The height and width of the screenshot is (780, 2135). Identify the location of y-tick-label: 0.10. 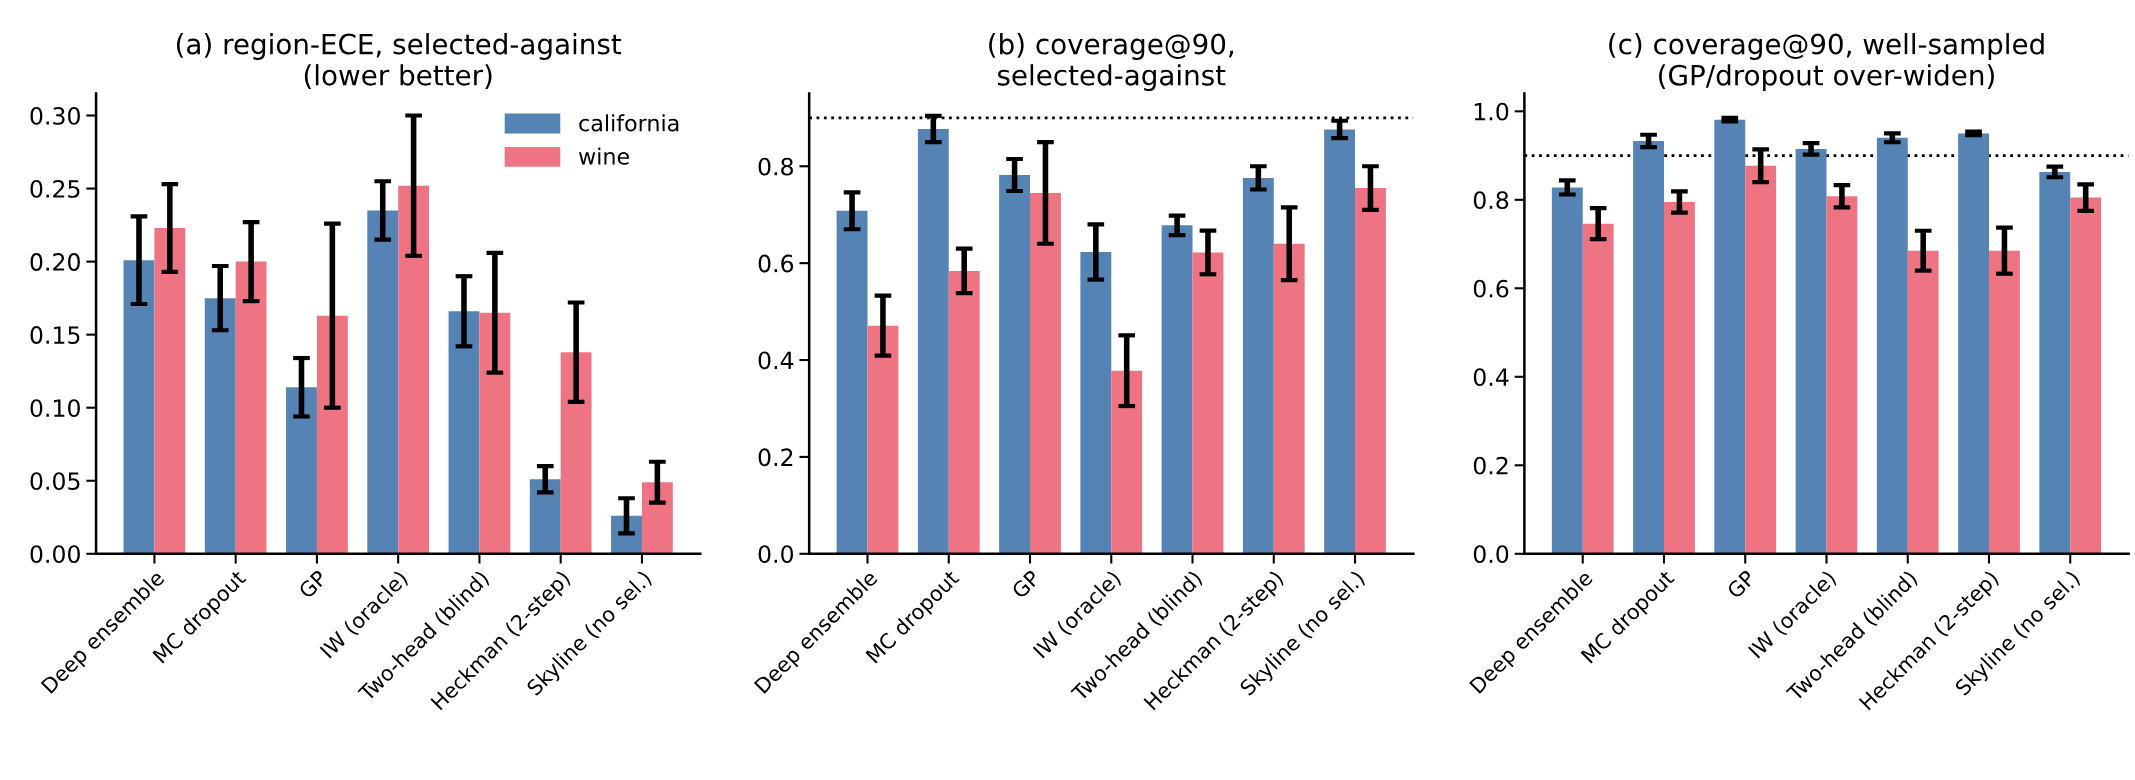
(55, 408).